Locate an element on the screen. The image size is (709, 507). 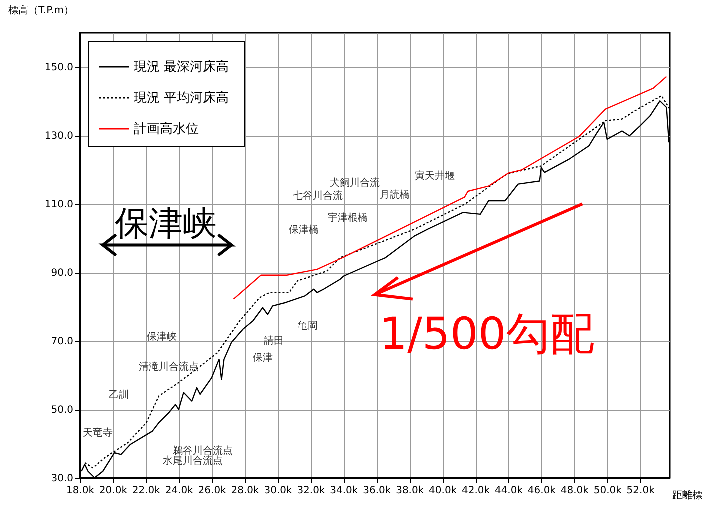
annotation: 1/500勾配 is located at coordinates (487, 334).